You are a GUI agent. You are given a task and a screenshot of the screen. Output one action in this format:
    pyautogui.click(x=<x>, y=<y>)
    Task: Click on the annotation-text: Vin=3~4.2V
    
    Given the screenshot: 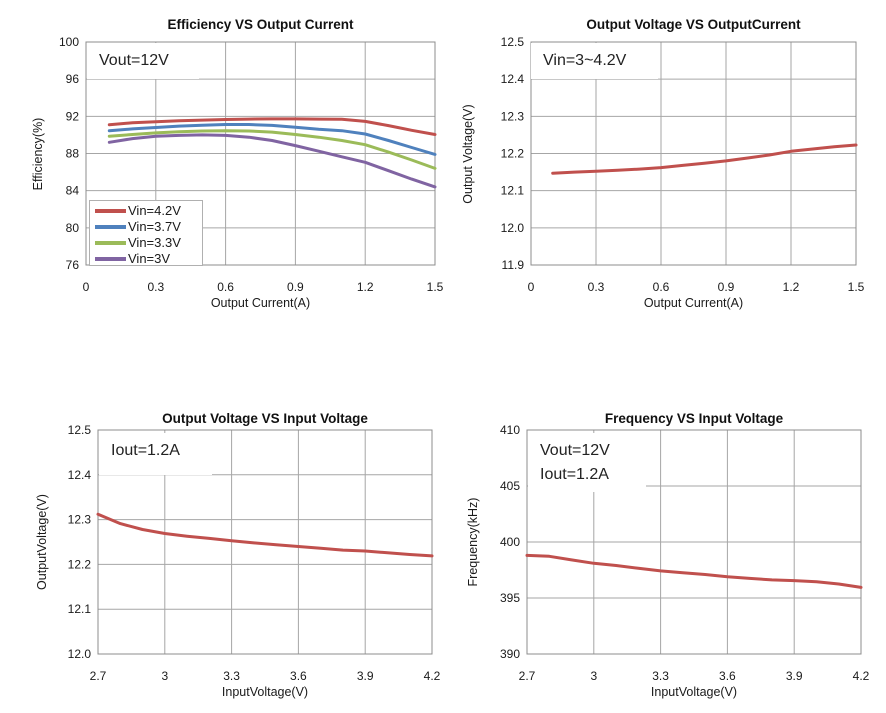 What is the action you would take?
    pyautogui.click(x=585, y=60)
    